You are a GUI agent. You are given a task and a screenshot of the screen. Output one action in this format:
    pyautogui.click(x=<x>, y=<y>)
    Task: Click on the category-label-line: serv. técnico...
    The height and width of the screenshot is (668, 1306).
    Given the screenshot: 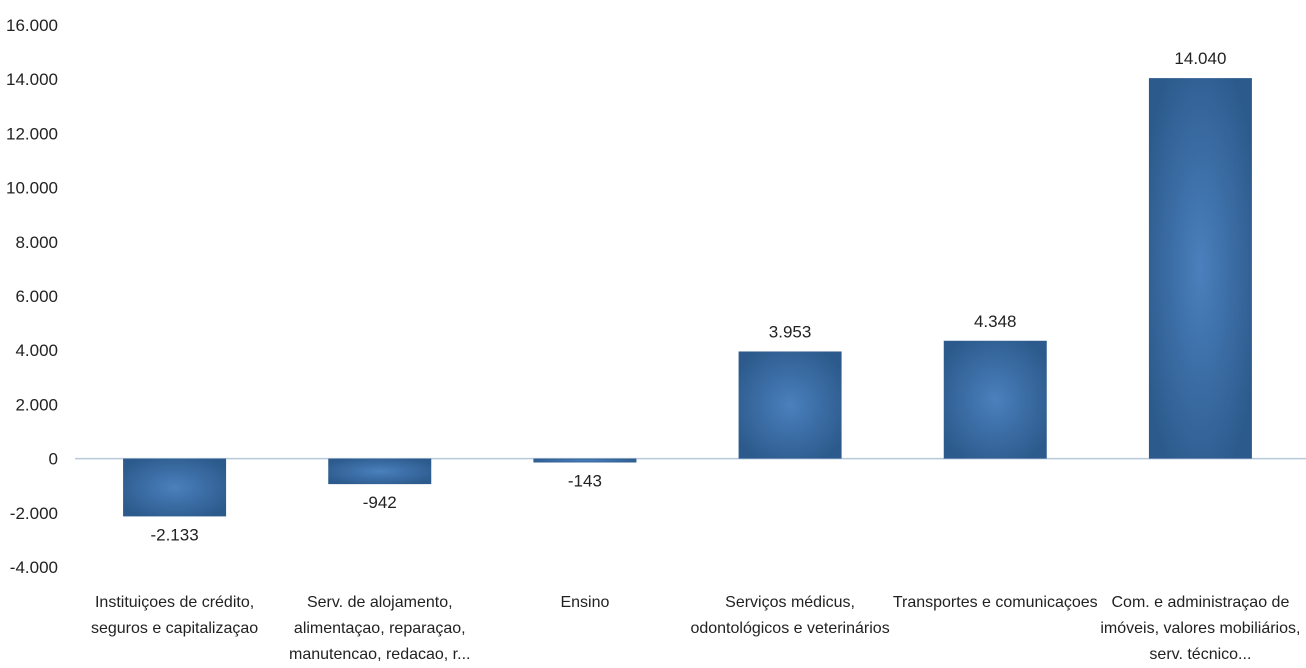 What is the action you would take?
    pyautogui.click(x=1200, y=654)
    